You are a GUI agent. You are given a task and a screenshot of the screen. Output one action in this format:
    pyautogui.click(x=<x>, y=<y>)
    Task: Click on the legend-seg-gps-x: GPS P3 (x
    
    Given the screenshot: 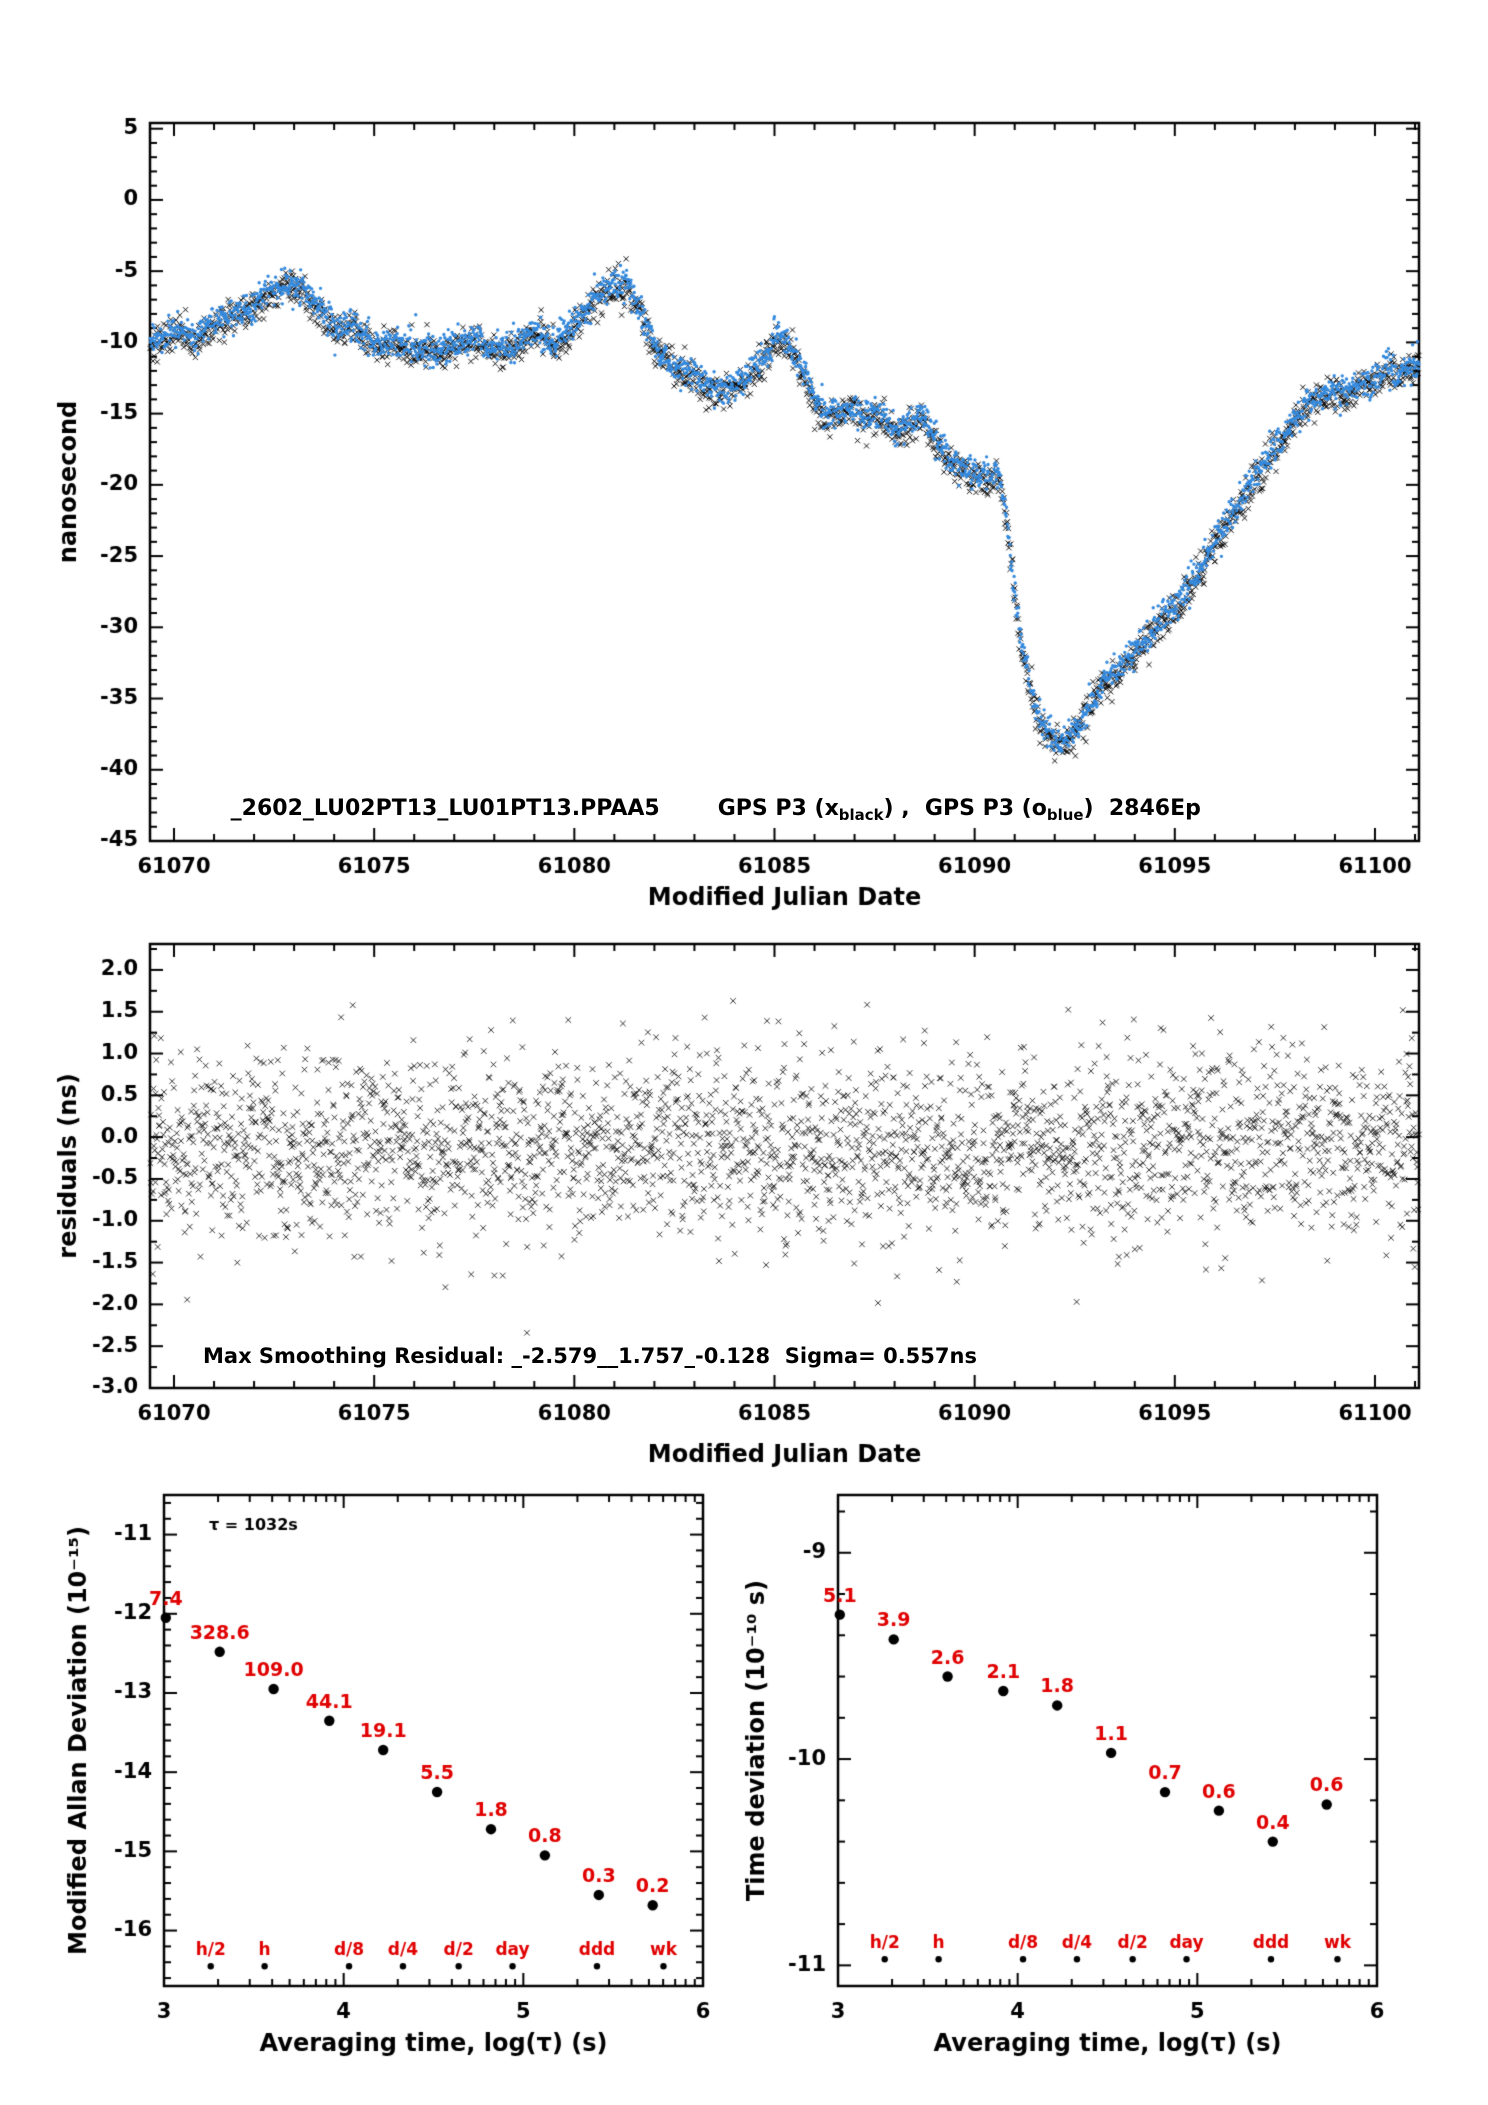 What is the action you would take?
    pyautogui.click(x=778, y=808)
    